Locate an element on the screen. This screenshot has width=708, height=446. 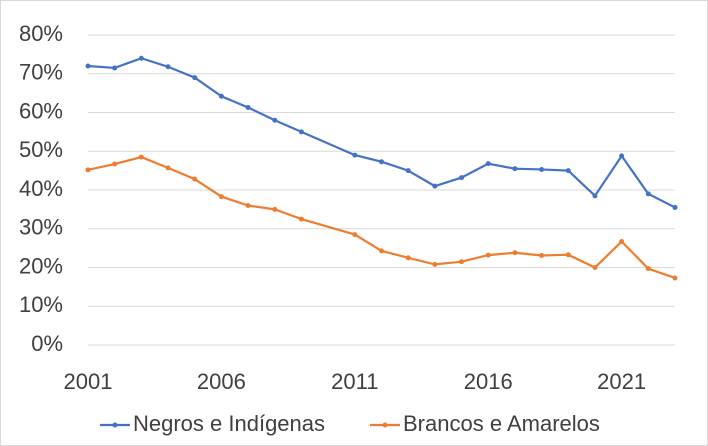
x-tick-label: 2016 is located at coordinates (488, 381).